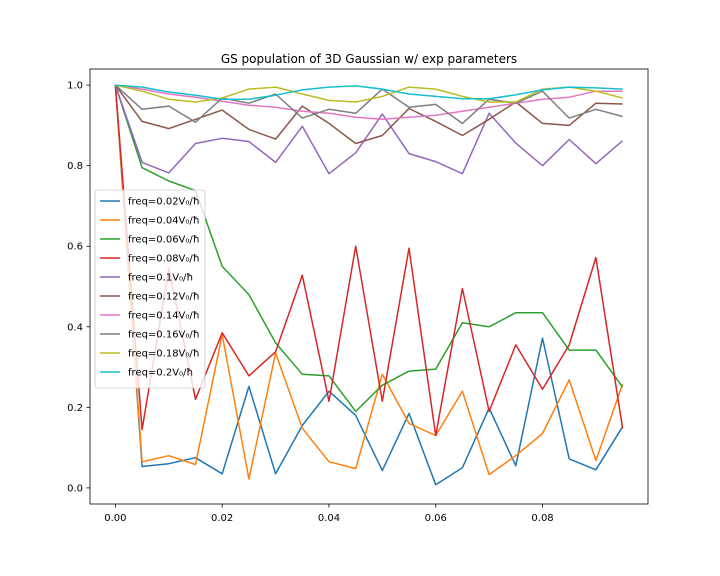 Image resolution: width=720 pixels, height=576 pixels. I want to click on x-tick-label: 0.04, so click(329, 518).